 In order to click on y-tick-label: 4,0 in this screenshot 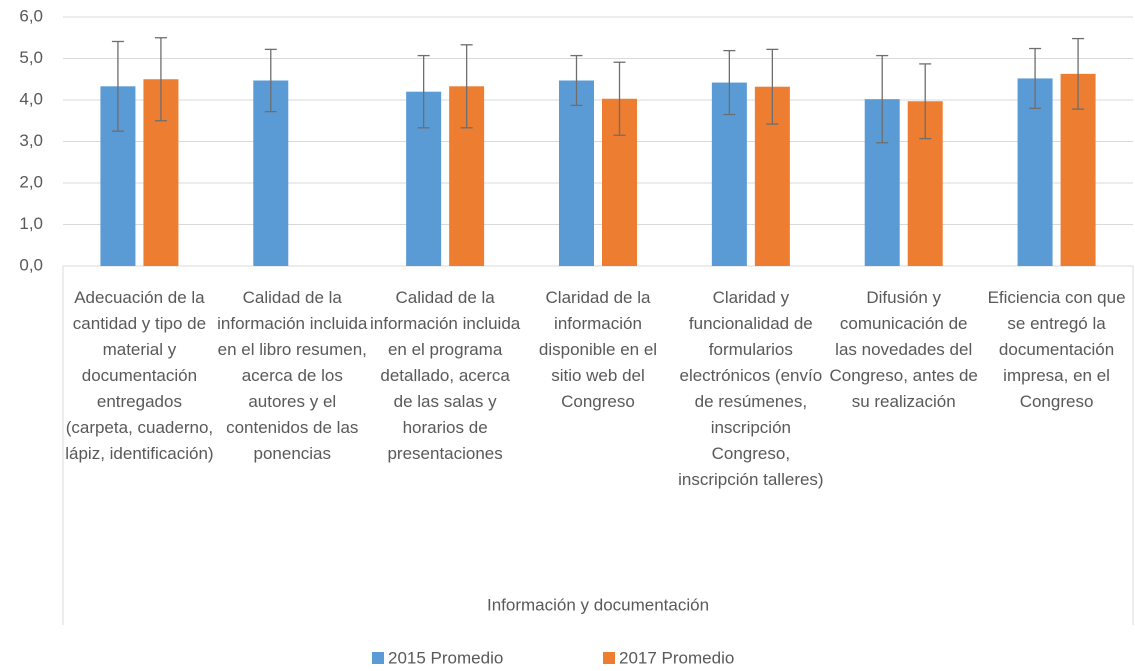, I will do `click(31, 98)`.